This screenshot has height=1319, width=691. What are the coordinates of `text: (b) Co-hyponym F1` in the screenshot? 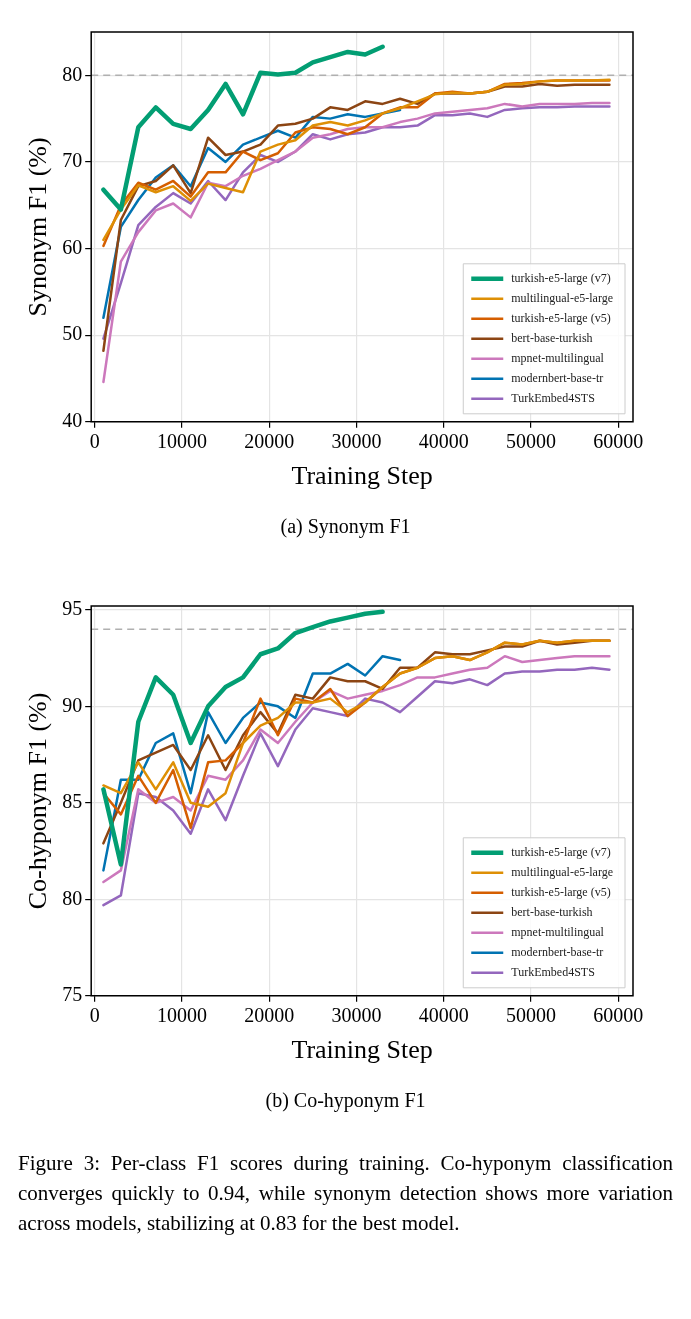 It's located at (345, 1100).